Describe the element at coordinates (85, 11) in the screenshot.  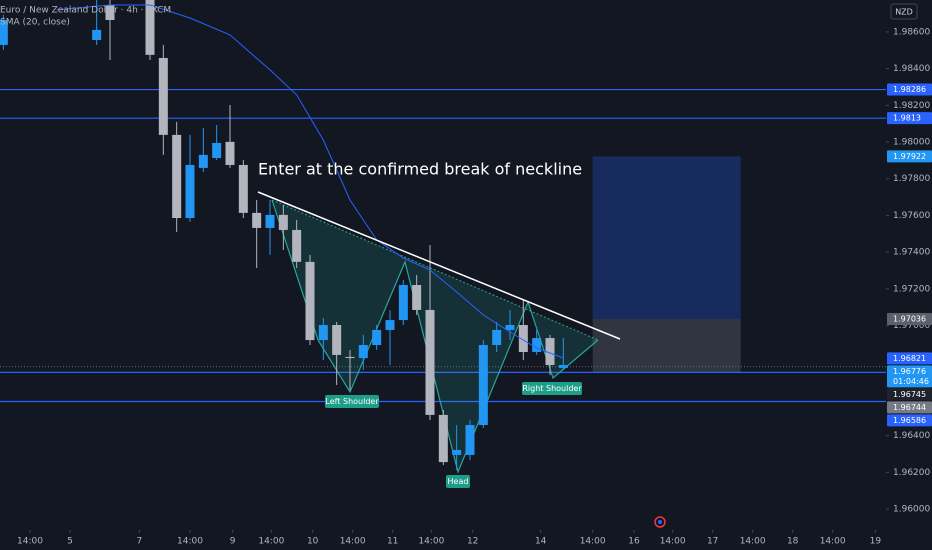
I see `symbol-title: Euro / New Zealand Dollar · 4h · FXCM` at that location.